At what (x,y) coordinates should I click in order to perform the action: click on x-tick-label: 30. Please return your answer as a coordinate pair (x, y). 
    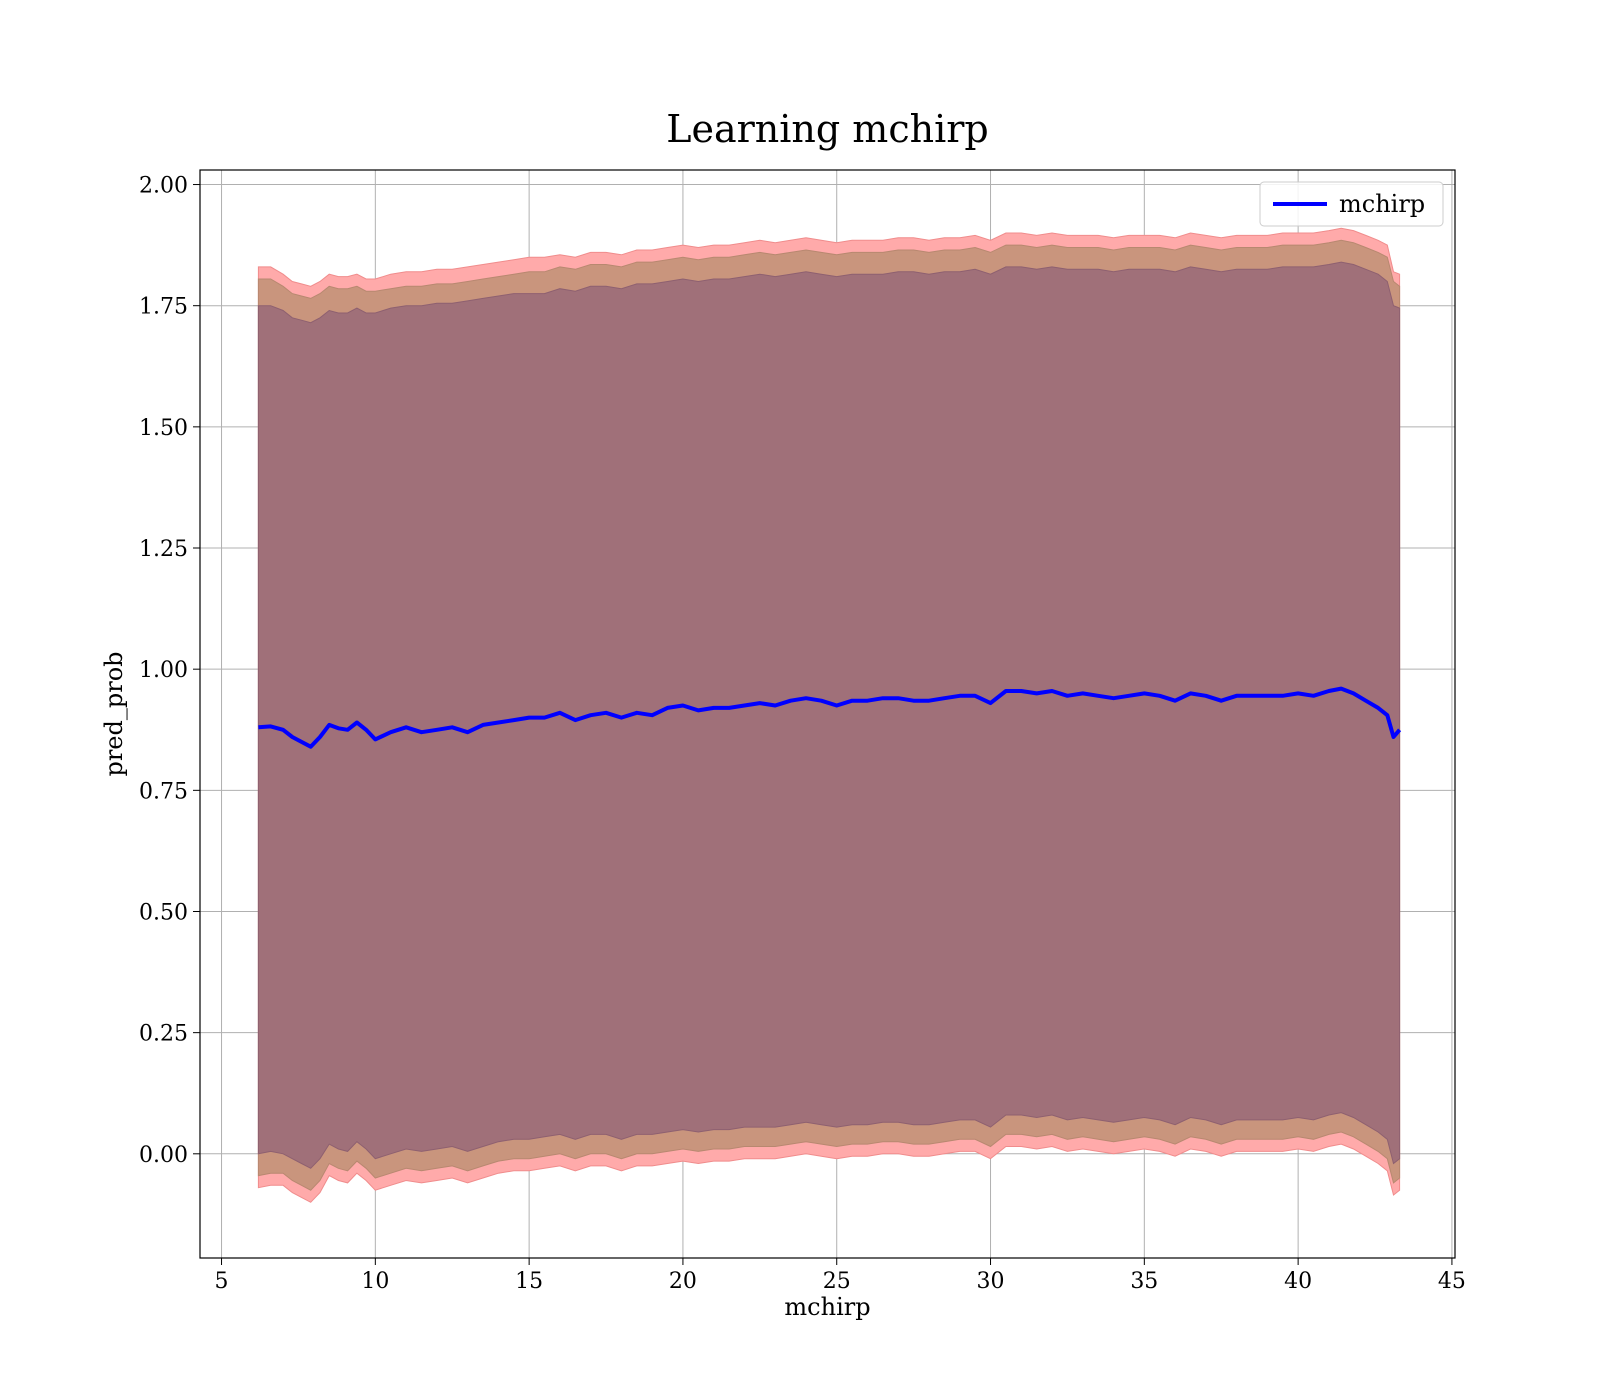
    Looking at the image, I should click on (991, 1281).